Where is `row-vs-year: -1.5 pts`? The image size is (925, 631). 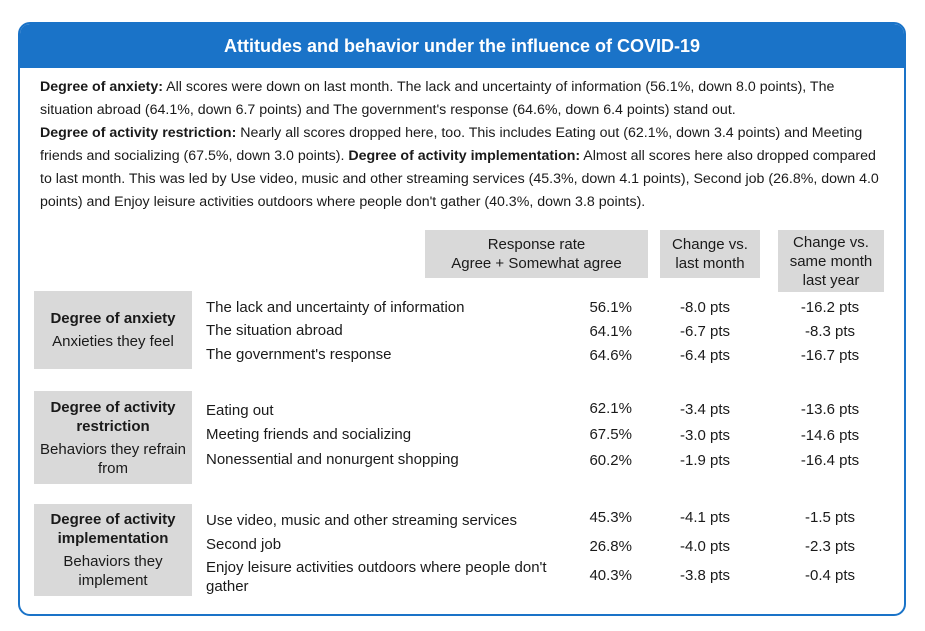 row-vs-year: -1.5 pts is located at coordinates (830, 517).